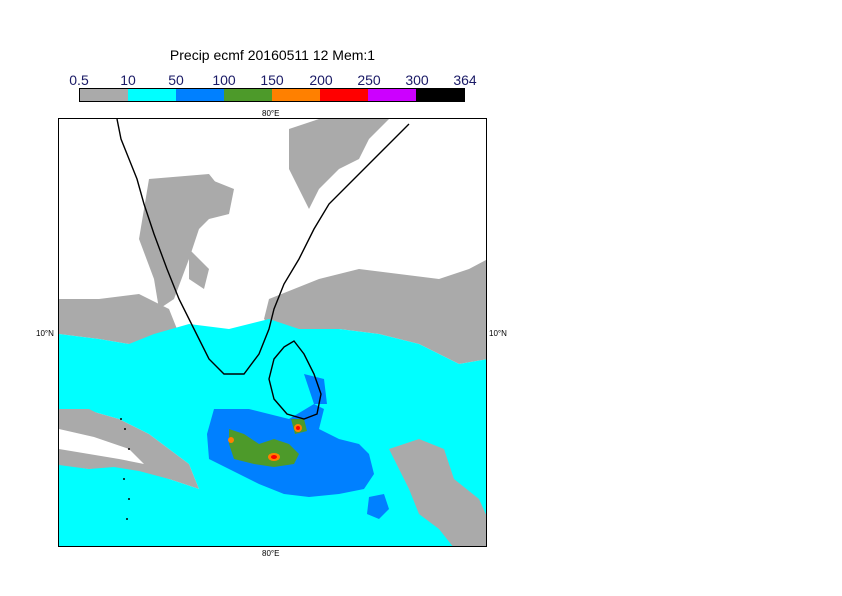 This screenshot has height=596, width=842. What do you see at coordinates (45, 333) in the screenshot?
I see `lat-label-left: 10°N` at bounding box center [45, 333].